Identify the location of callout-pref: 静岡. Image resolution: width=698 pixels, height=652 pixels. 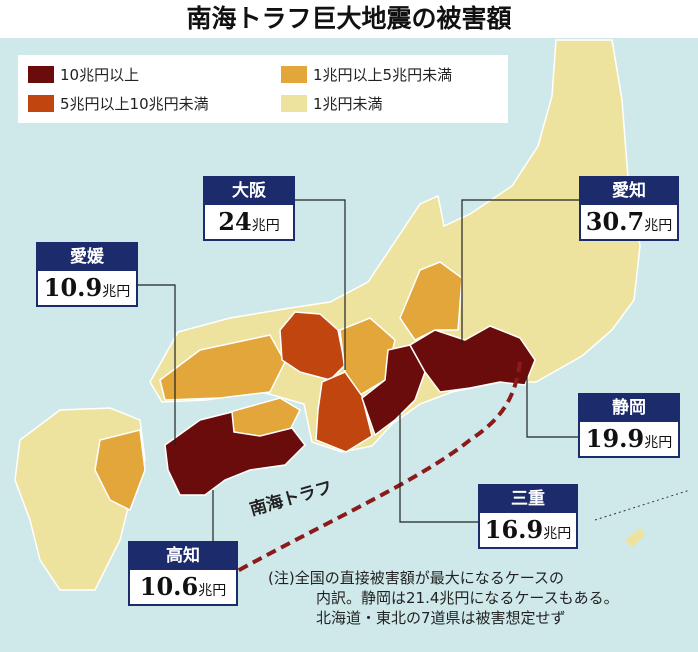
(629, 408).